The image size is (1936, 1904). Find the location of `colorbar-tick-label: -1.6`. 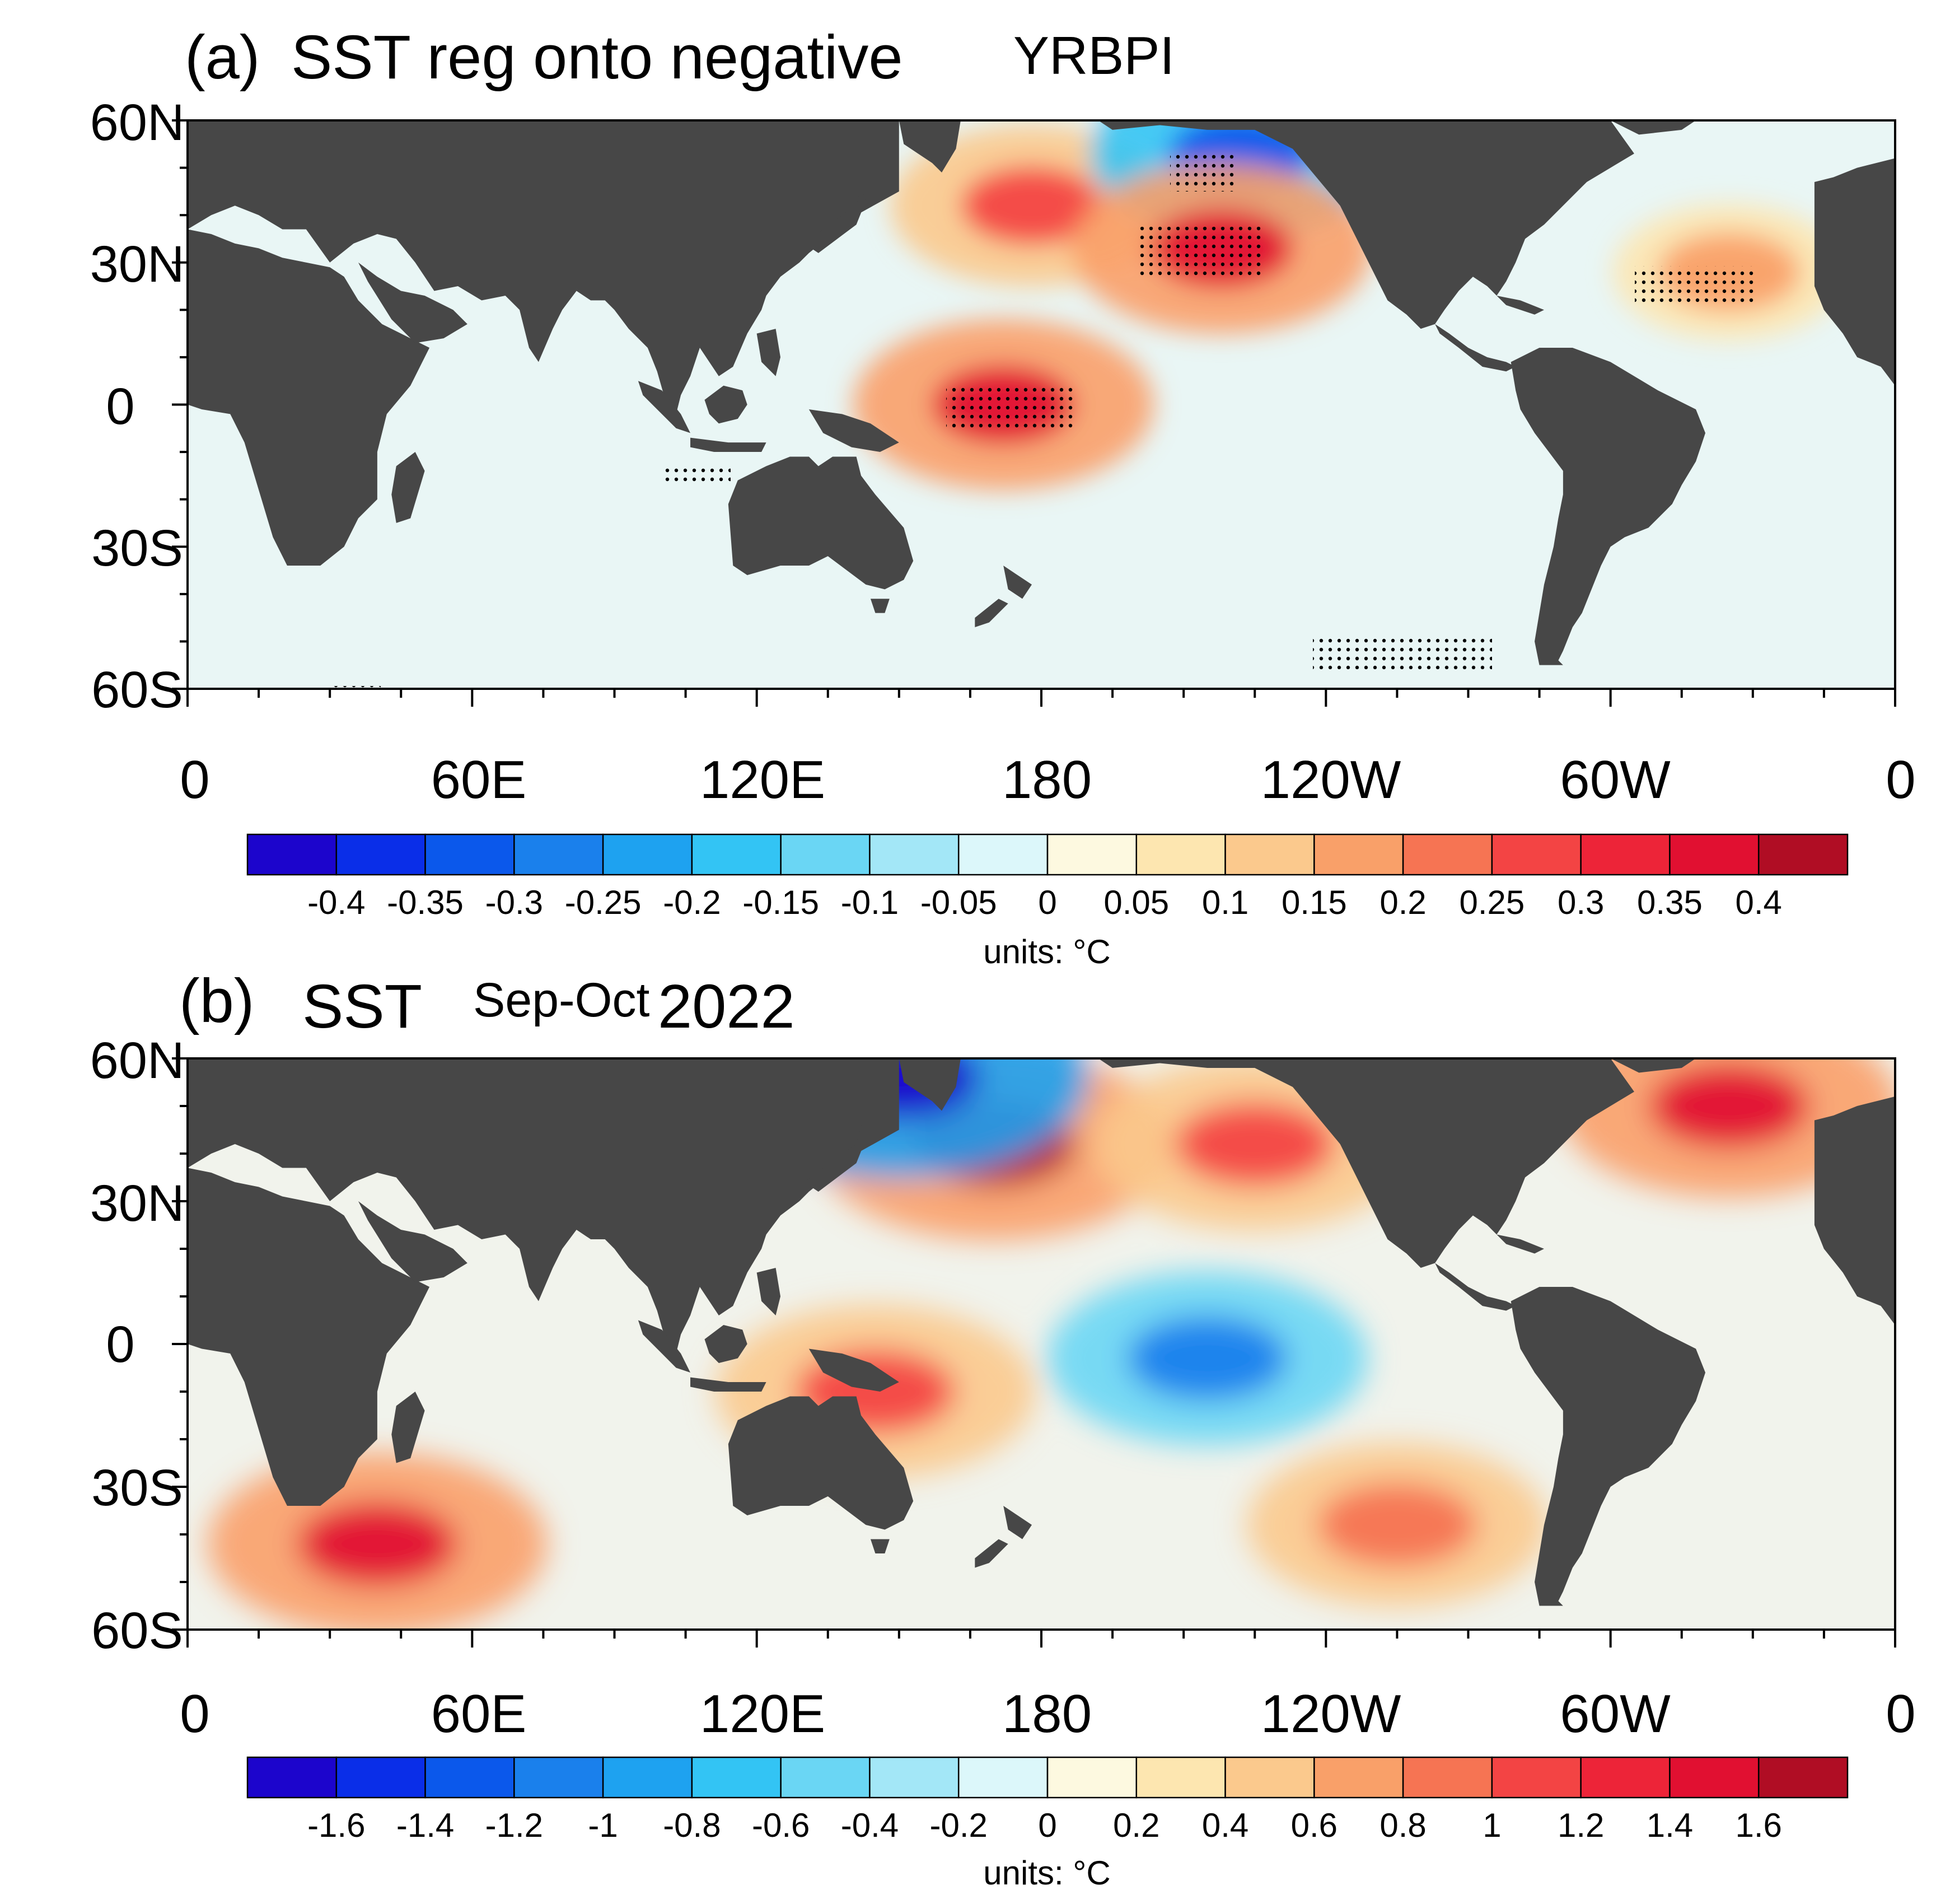

colorbar-tick-label: -1.6 is located at coordinates (336, 1826).